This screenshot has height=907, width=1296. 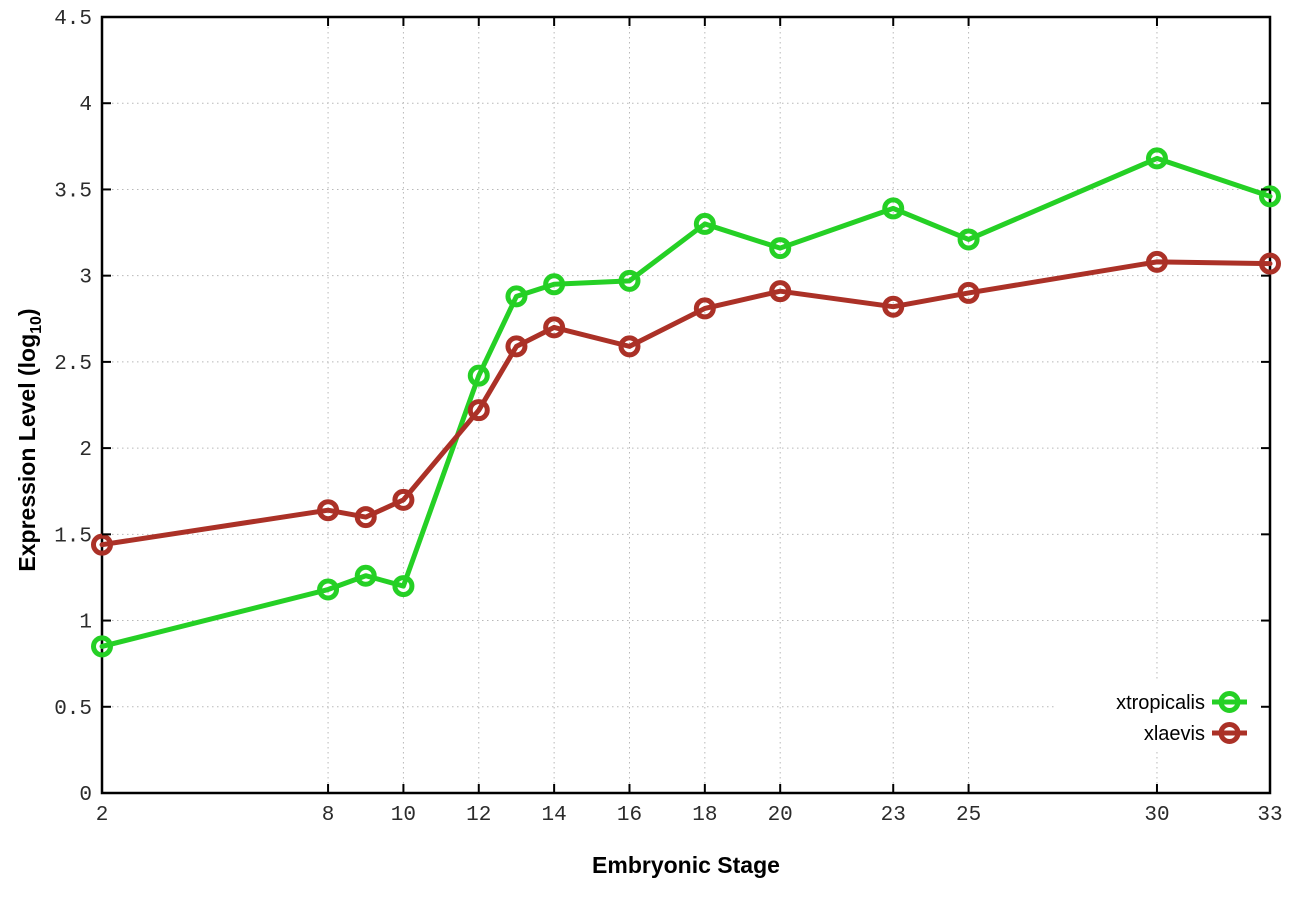 What do you see at coordinates (73, 191) in the screenshot?
I see `y-tick-label-3.5: 3.5` at bounding box center [73, 191].